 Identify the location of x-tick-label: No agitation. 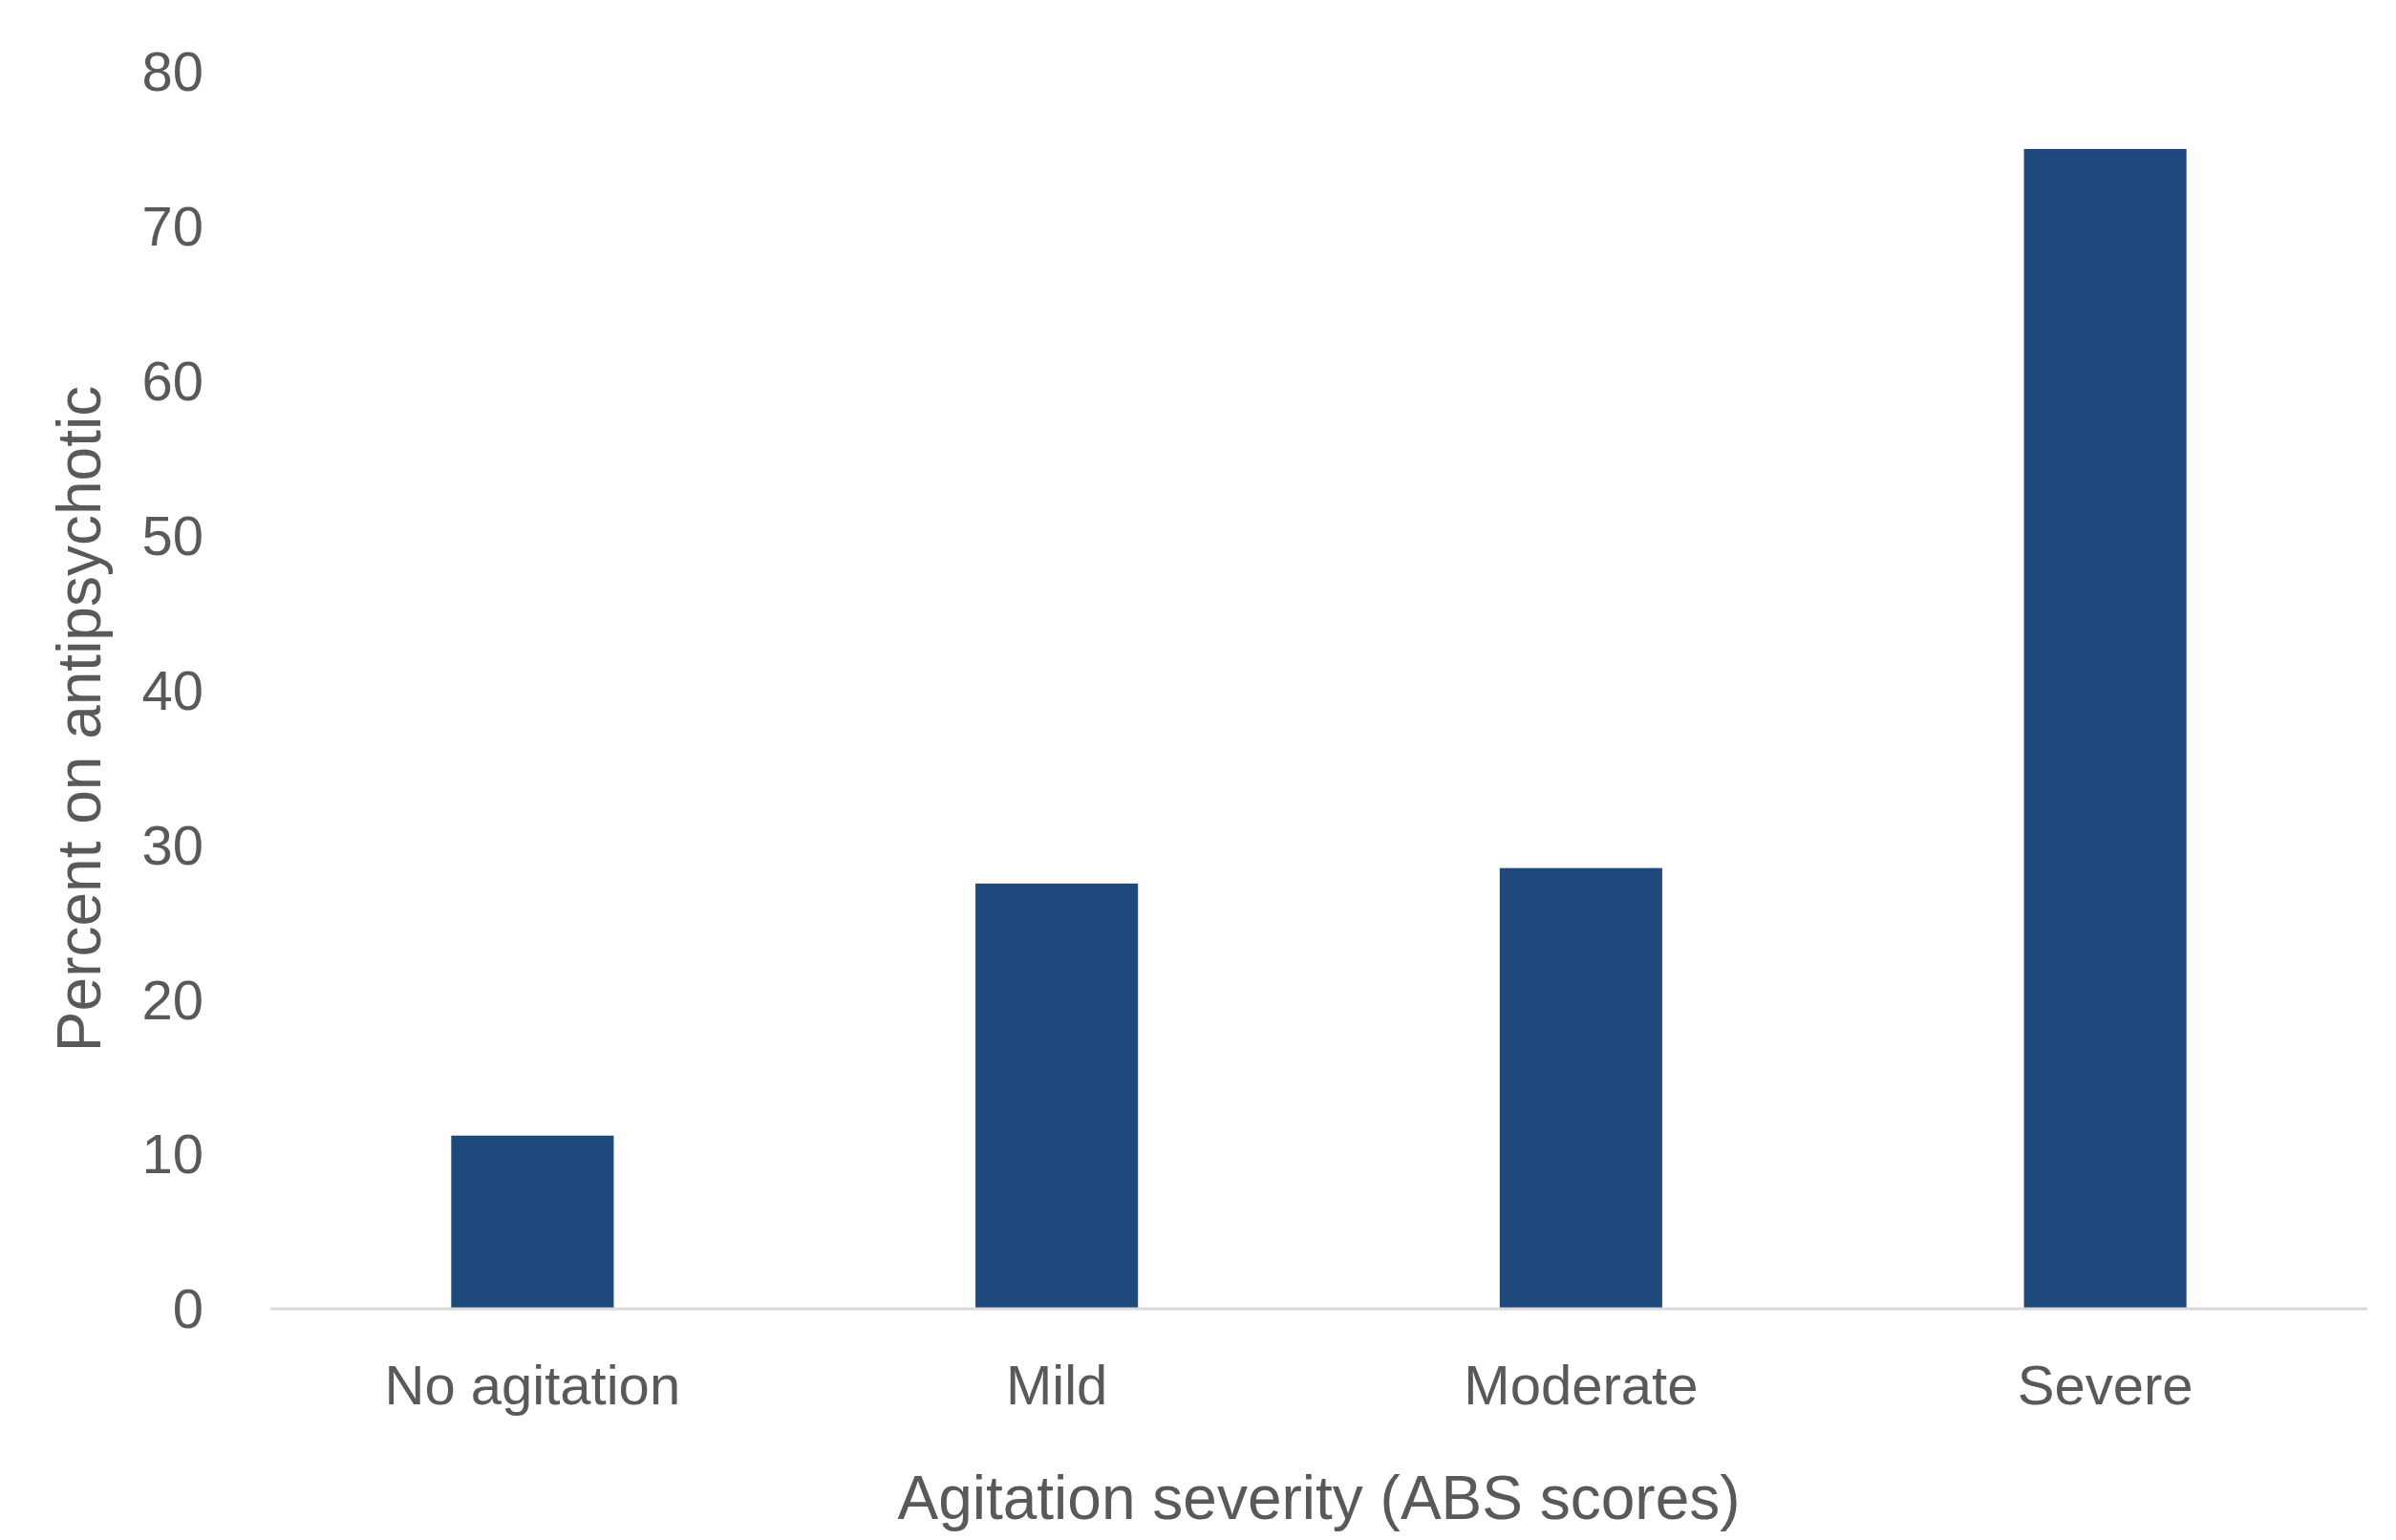
(532, 1385).